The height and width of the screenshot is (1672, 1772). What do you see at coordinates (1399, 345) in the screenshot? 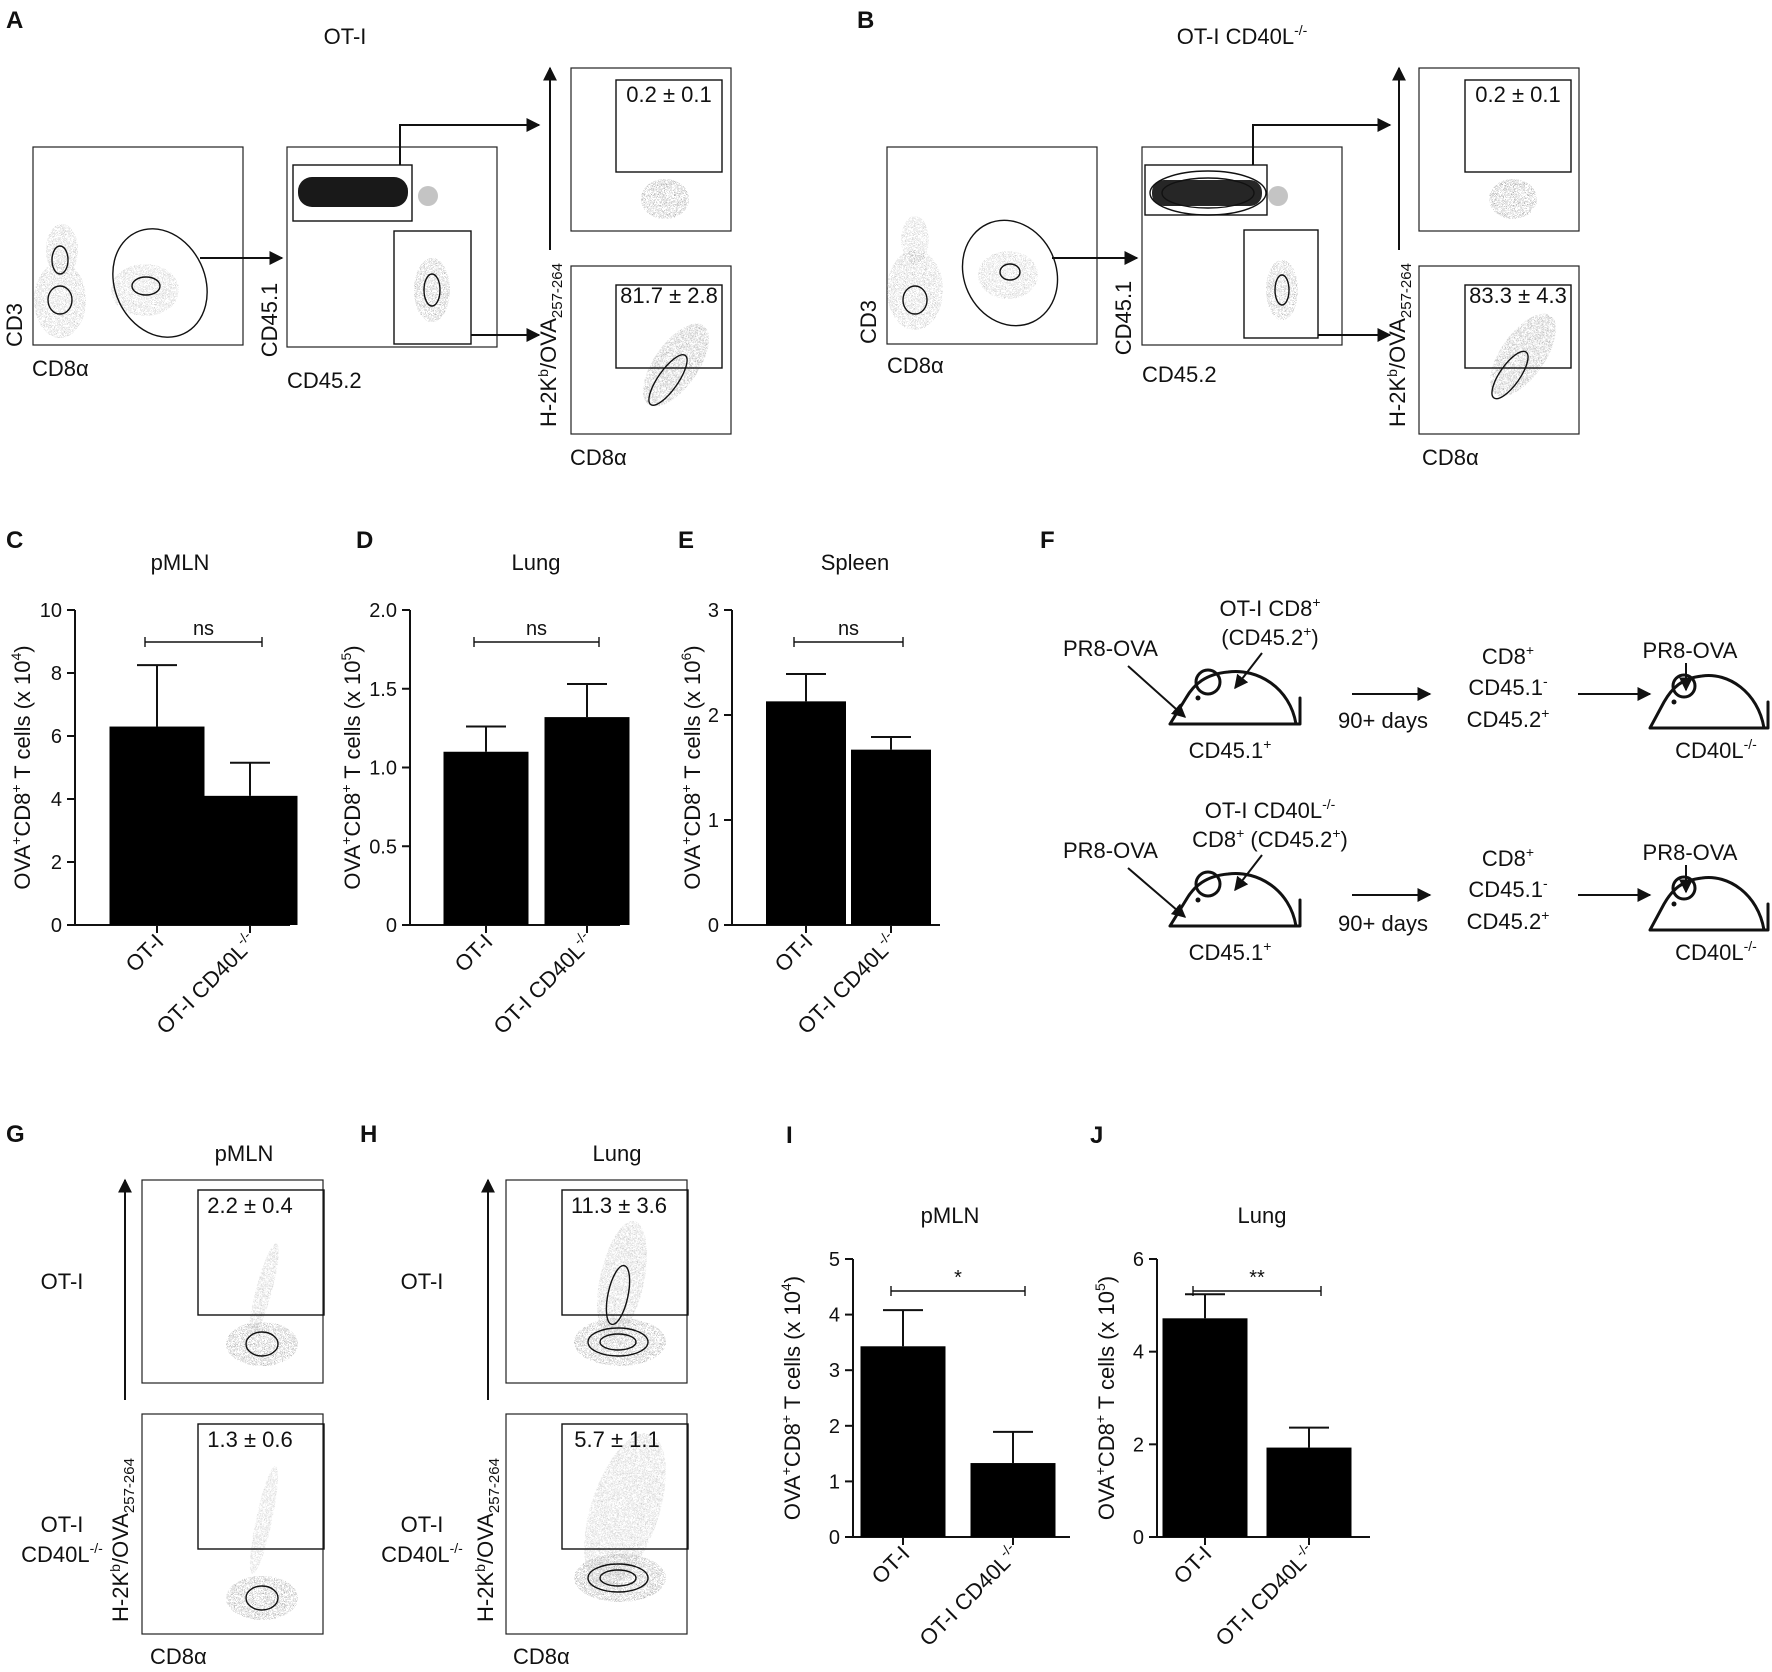
I see `ylabel-h2kb-b: H-2Kb/OVA257-264` at bounding box center [1399, 345].